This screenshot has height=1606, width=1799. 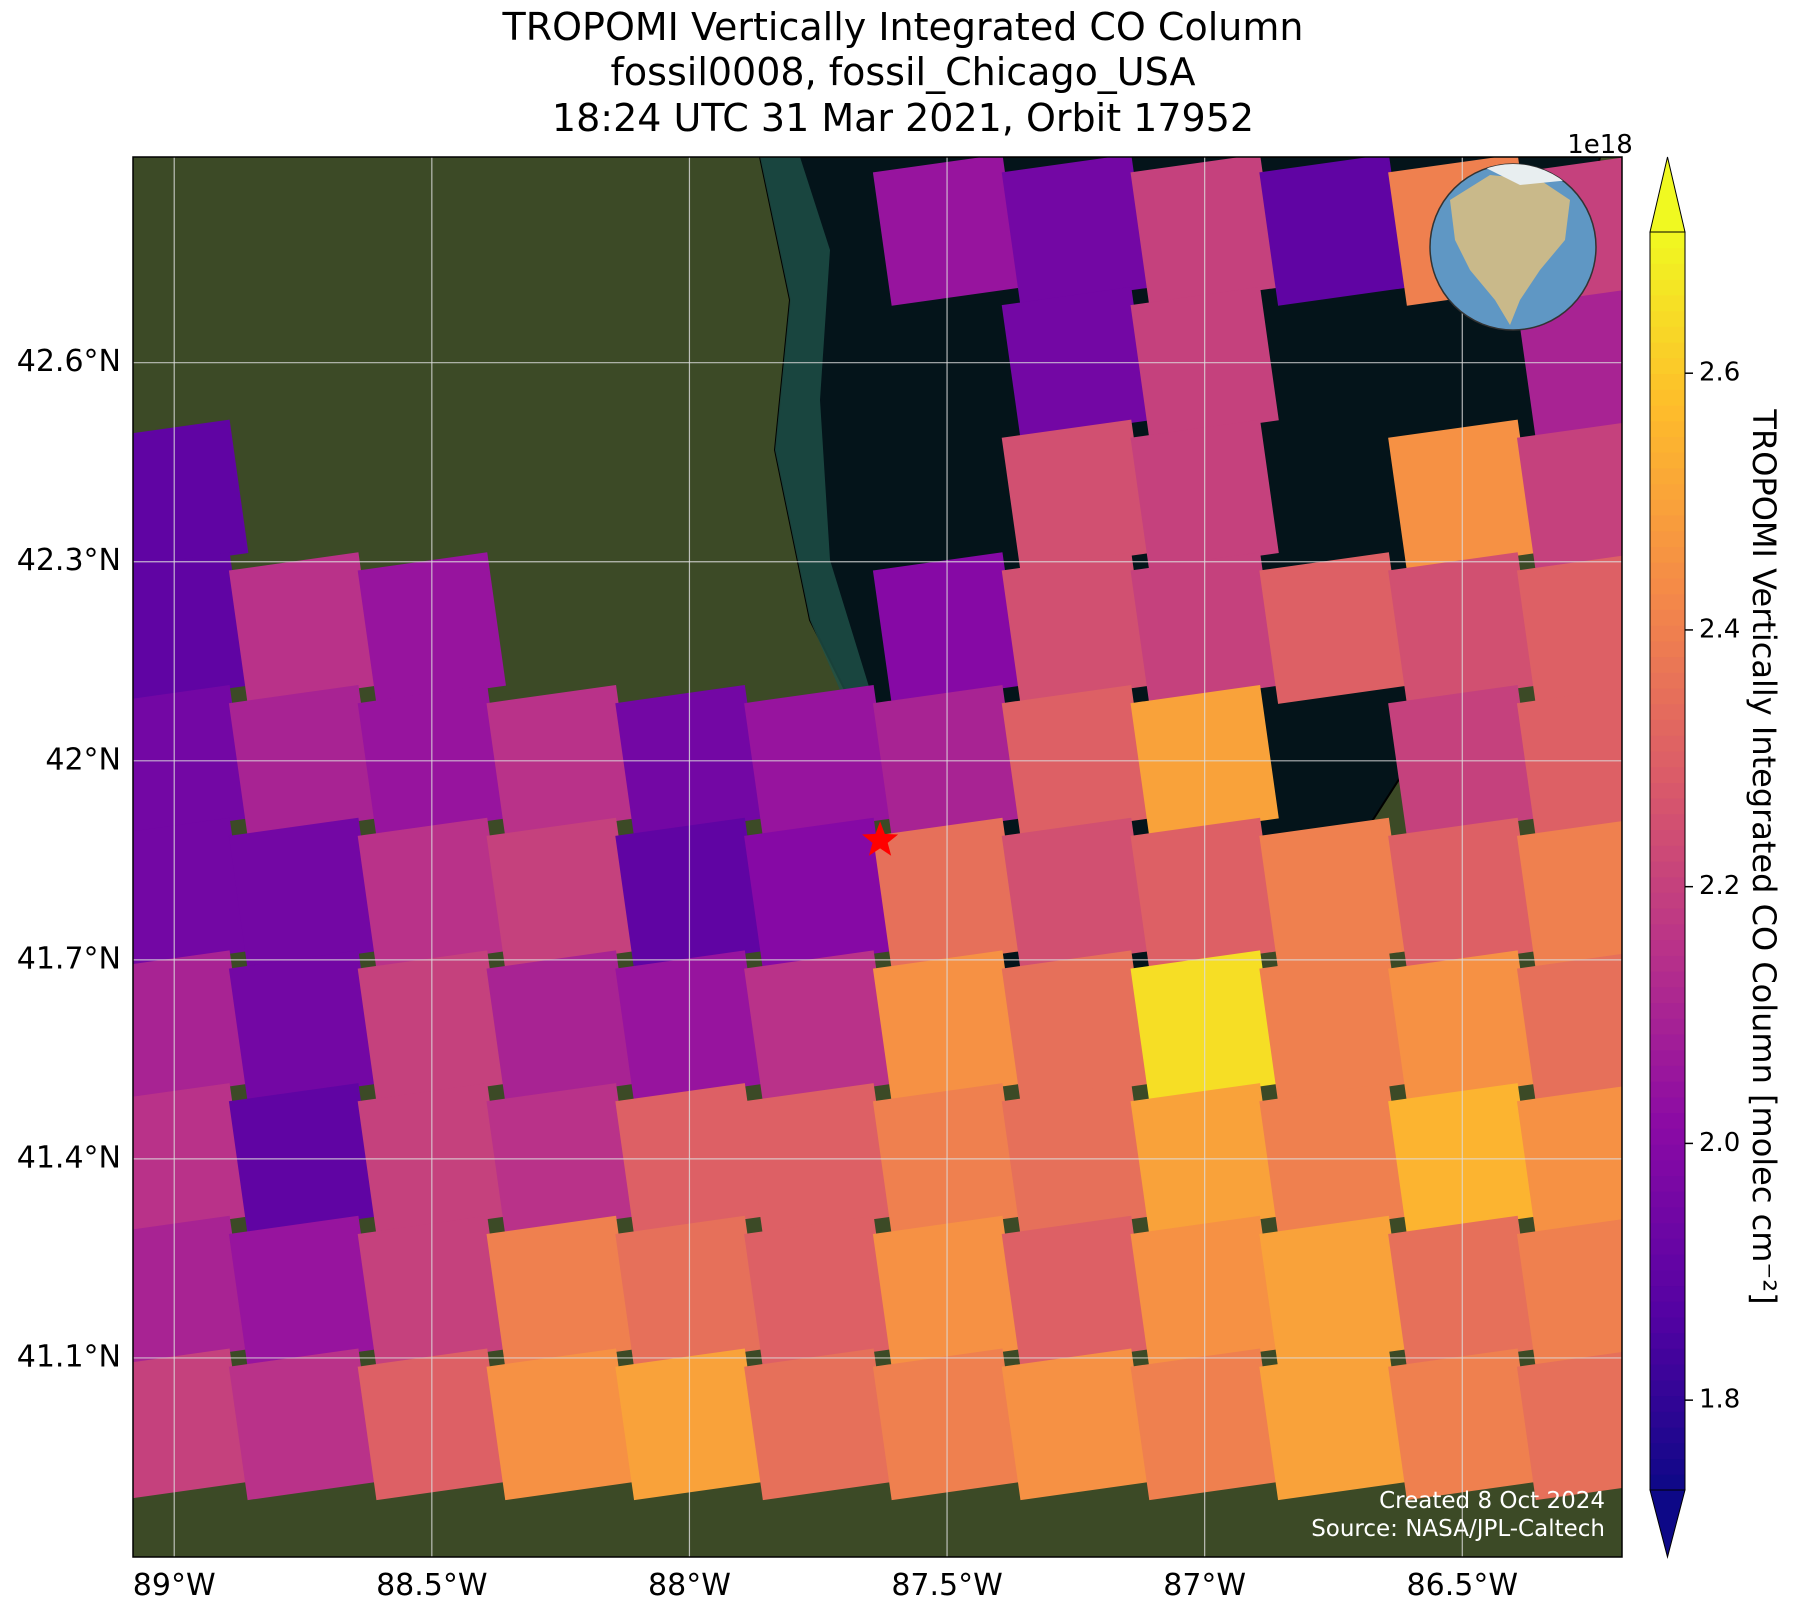 I want to click on colorbar-frame, so click(x=1667, y=861).